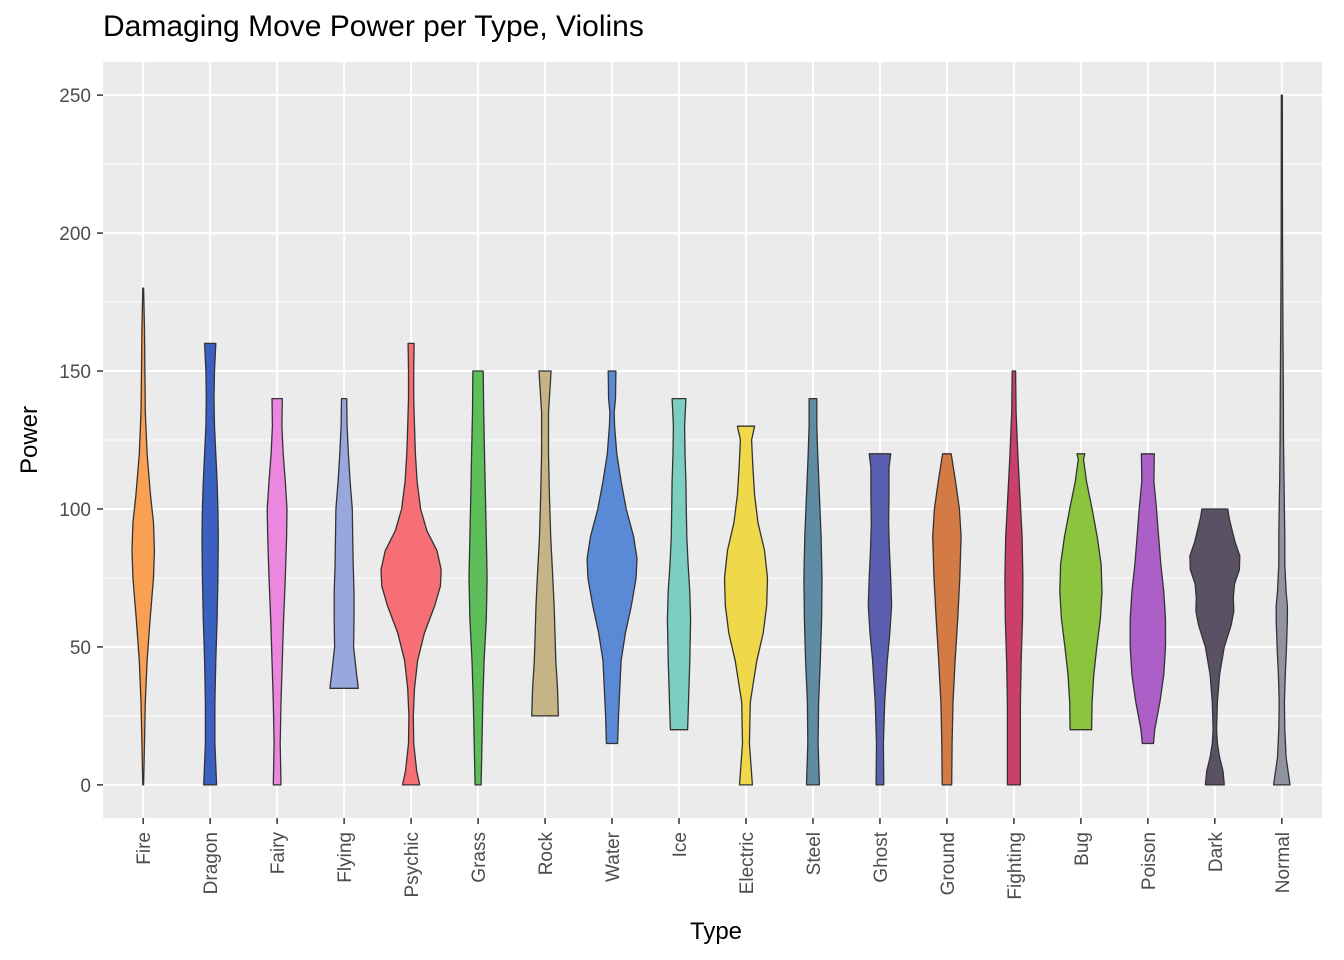  What do you see at coordinates (81, 441) in the screenshot?
I see `y-axis: 0 50 100 150 200 250` at bounding box center [81, 441].